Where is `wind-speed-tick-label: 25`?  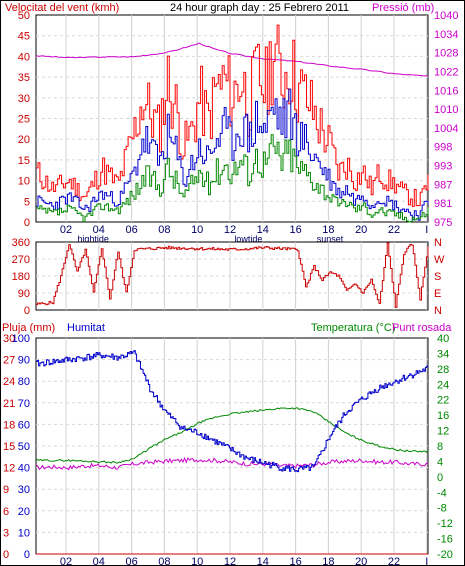 wind-speed-tick-label: 25 is located at coordinates (24, 120).